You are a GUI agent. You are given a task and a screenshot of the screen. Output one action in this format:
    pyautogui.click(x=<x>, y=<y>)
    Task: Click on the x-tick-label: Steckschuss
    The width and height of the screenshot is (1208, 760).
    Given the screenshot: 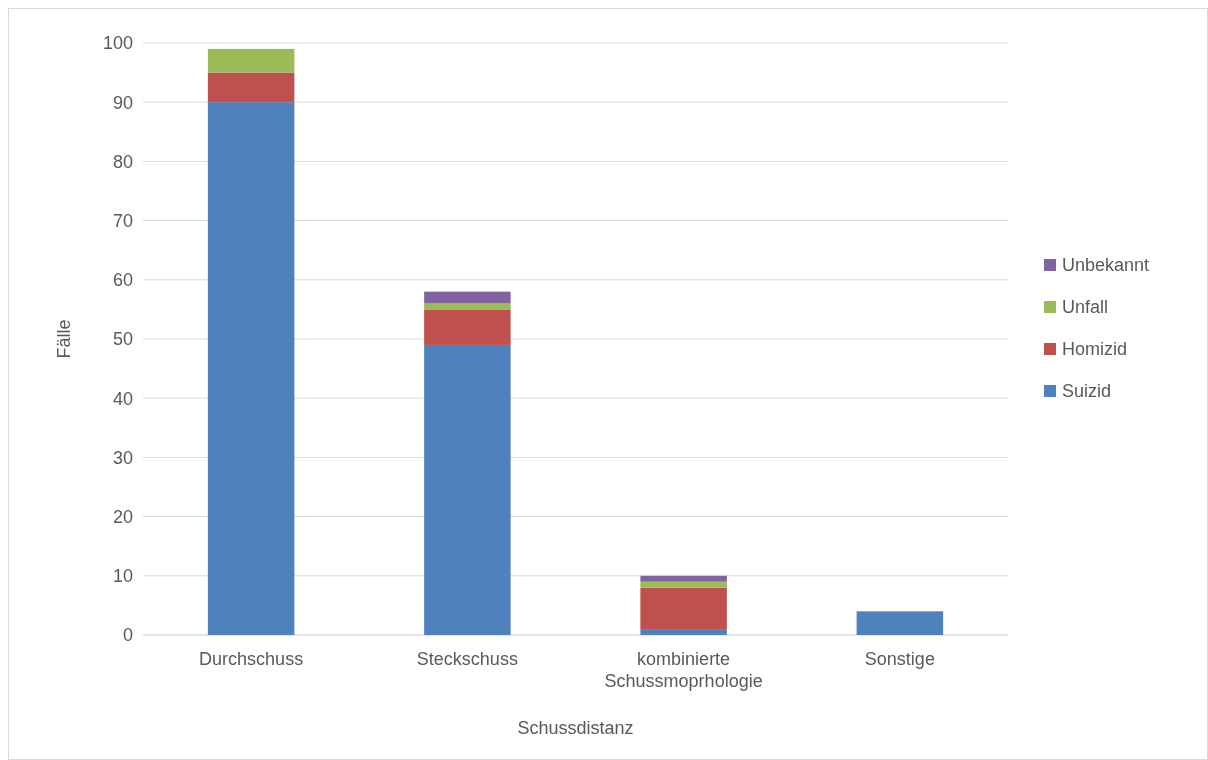 What is the action you would take?
    pyautogui.click(x=467, y=659)
    